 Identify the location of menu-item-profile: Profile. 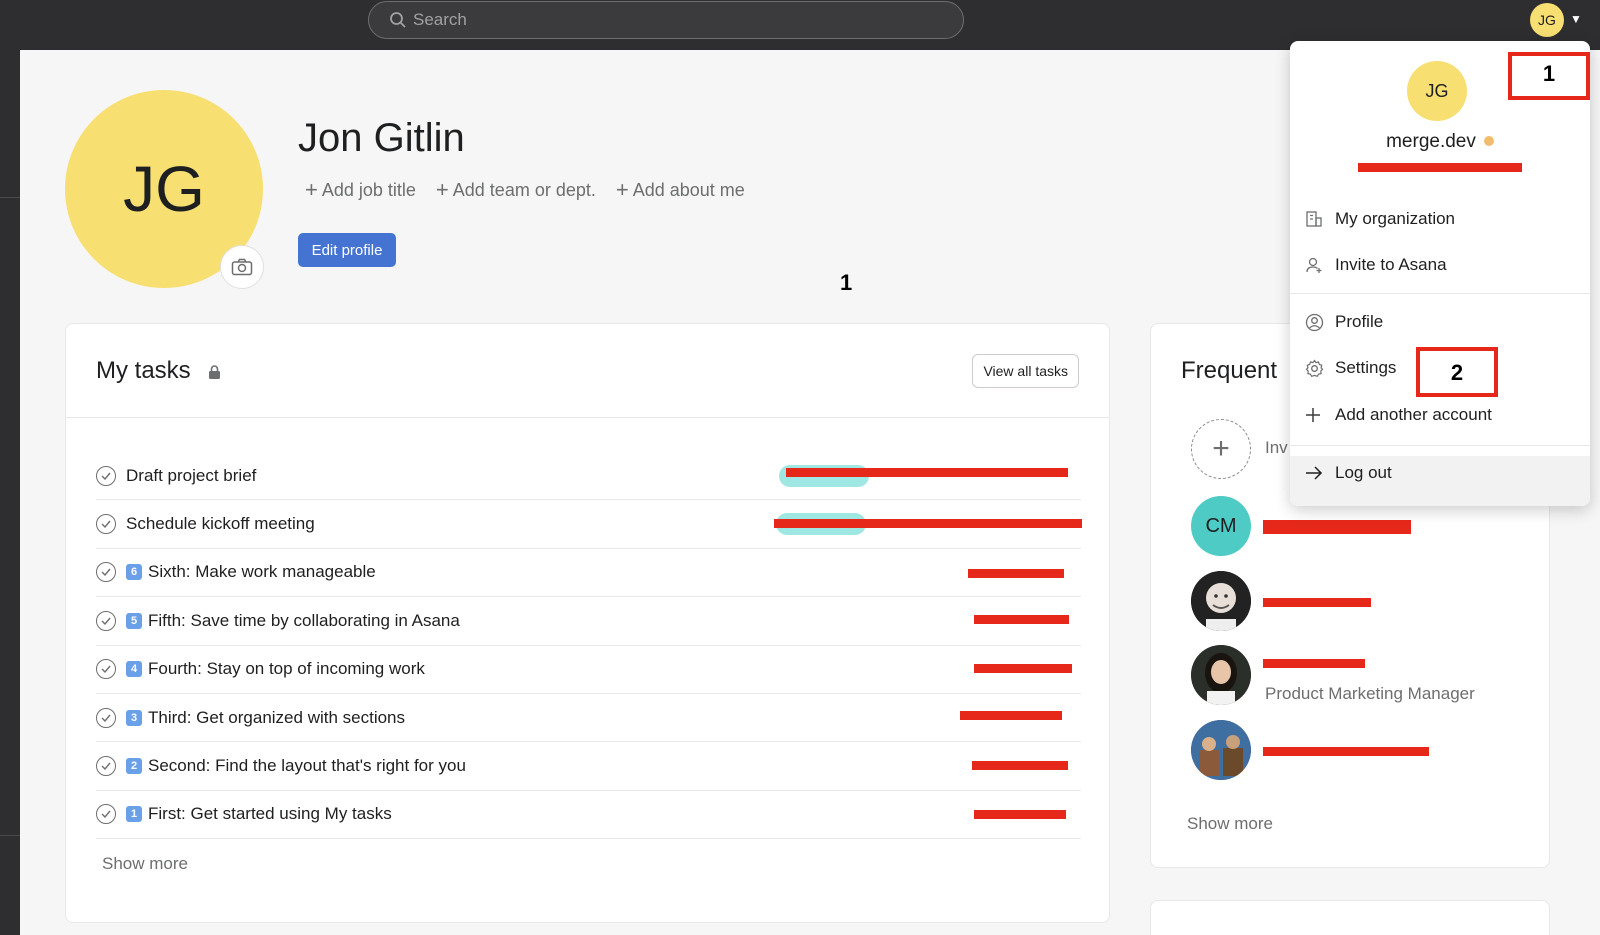
(1445, 322).